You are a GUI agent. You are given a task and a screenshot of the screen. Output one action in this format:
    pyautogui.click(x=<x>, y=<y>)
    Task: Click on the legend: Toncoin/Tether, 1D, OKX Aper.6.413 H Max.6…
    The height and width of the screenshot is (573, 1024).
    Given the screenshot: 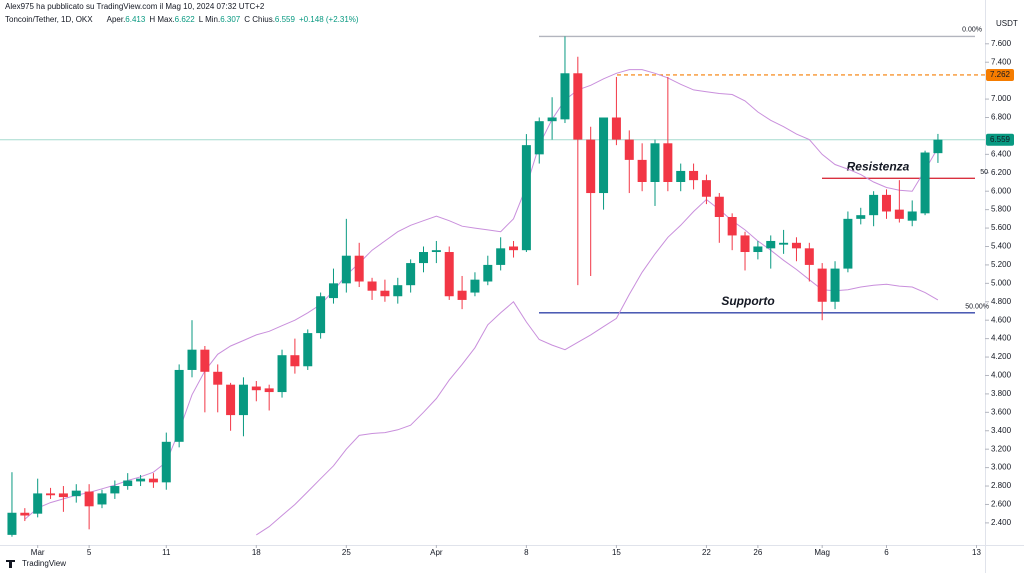 What is the action you would take?
    pyautogui.click(x=182, y=19)
    